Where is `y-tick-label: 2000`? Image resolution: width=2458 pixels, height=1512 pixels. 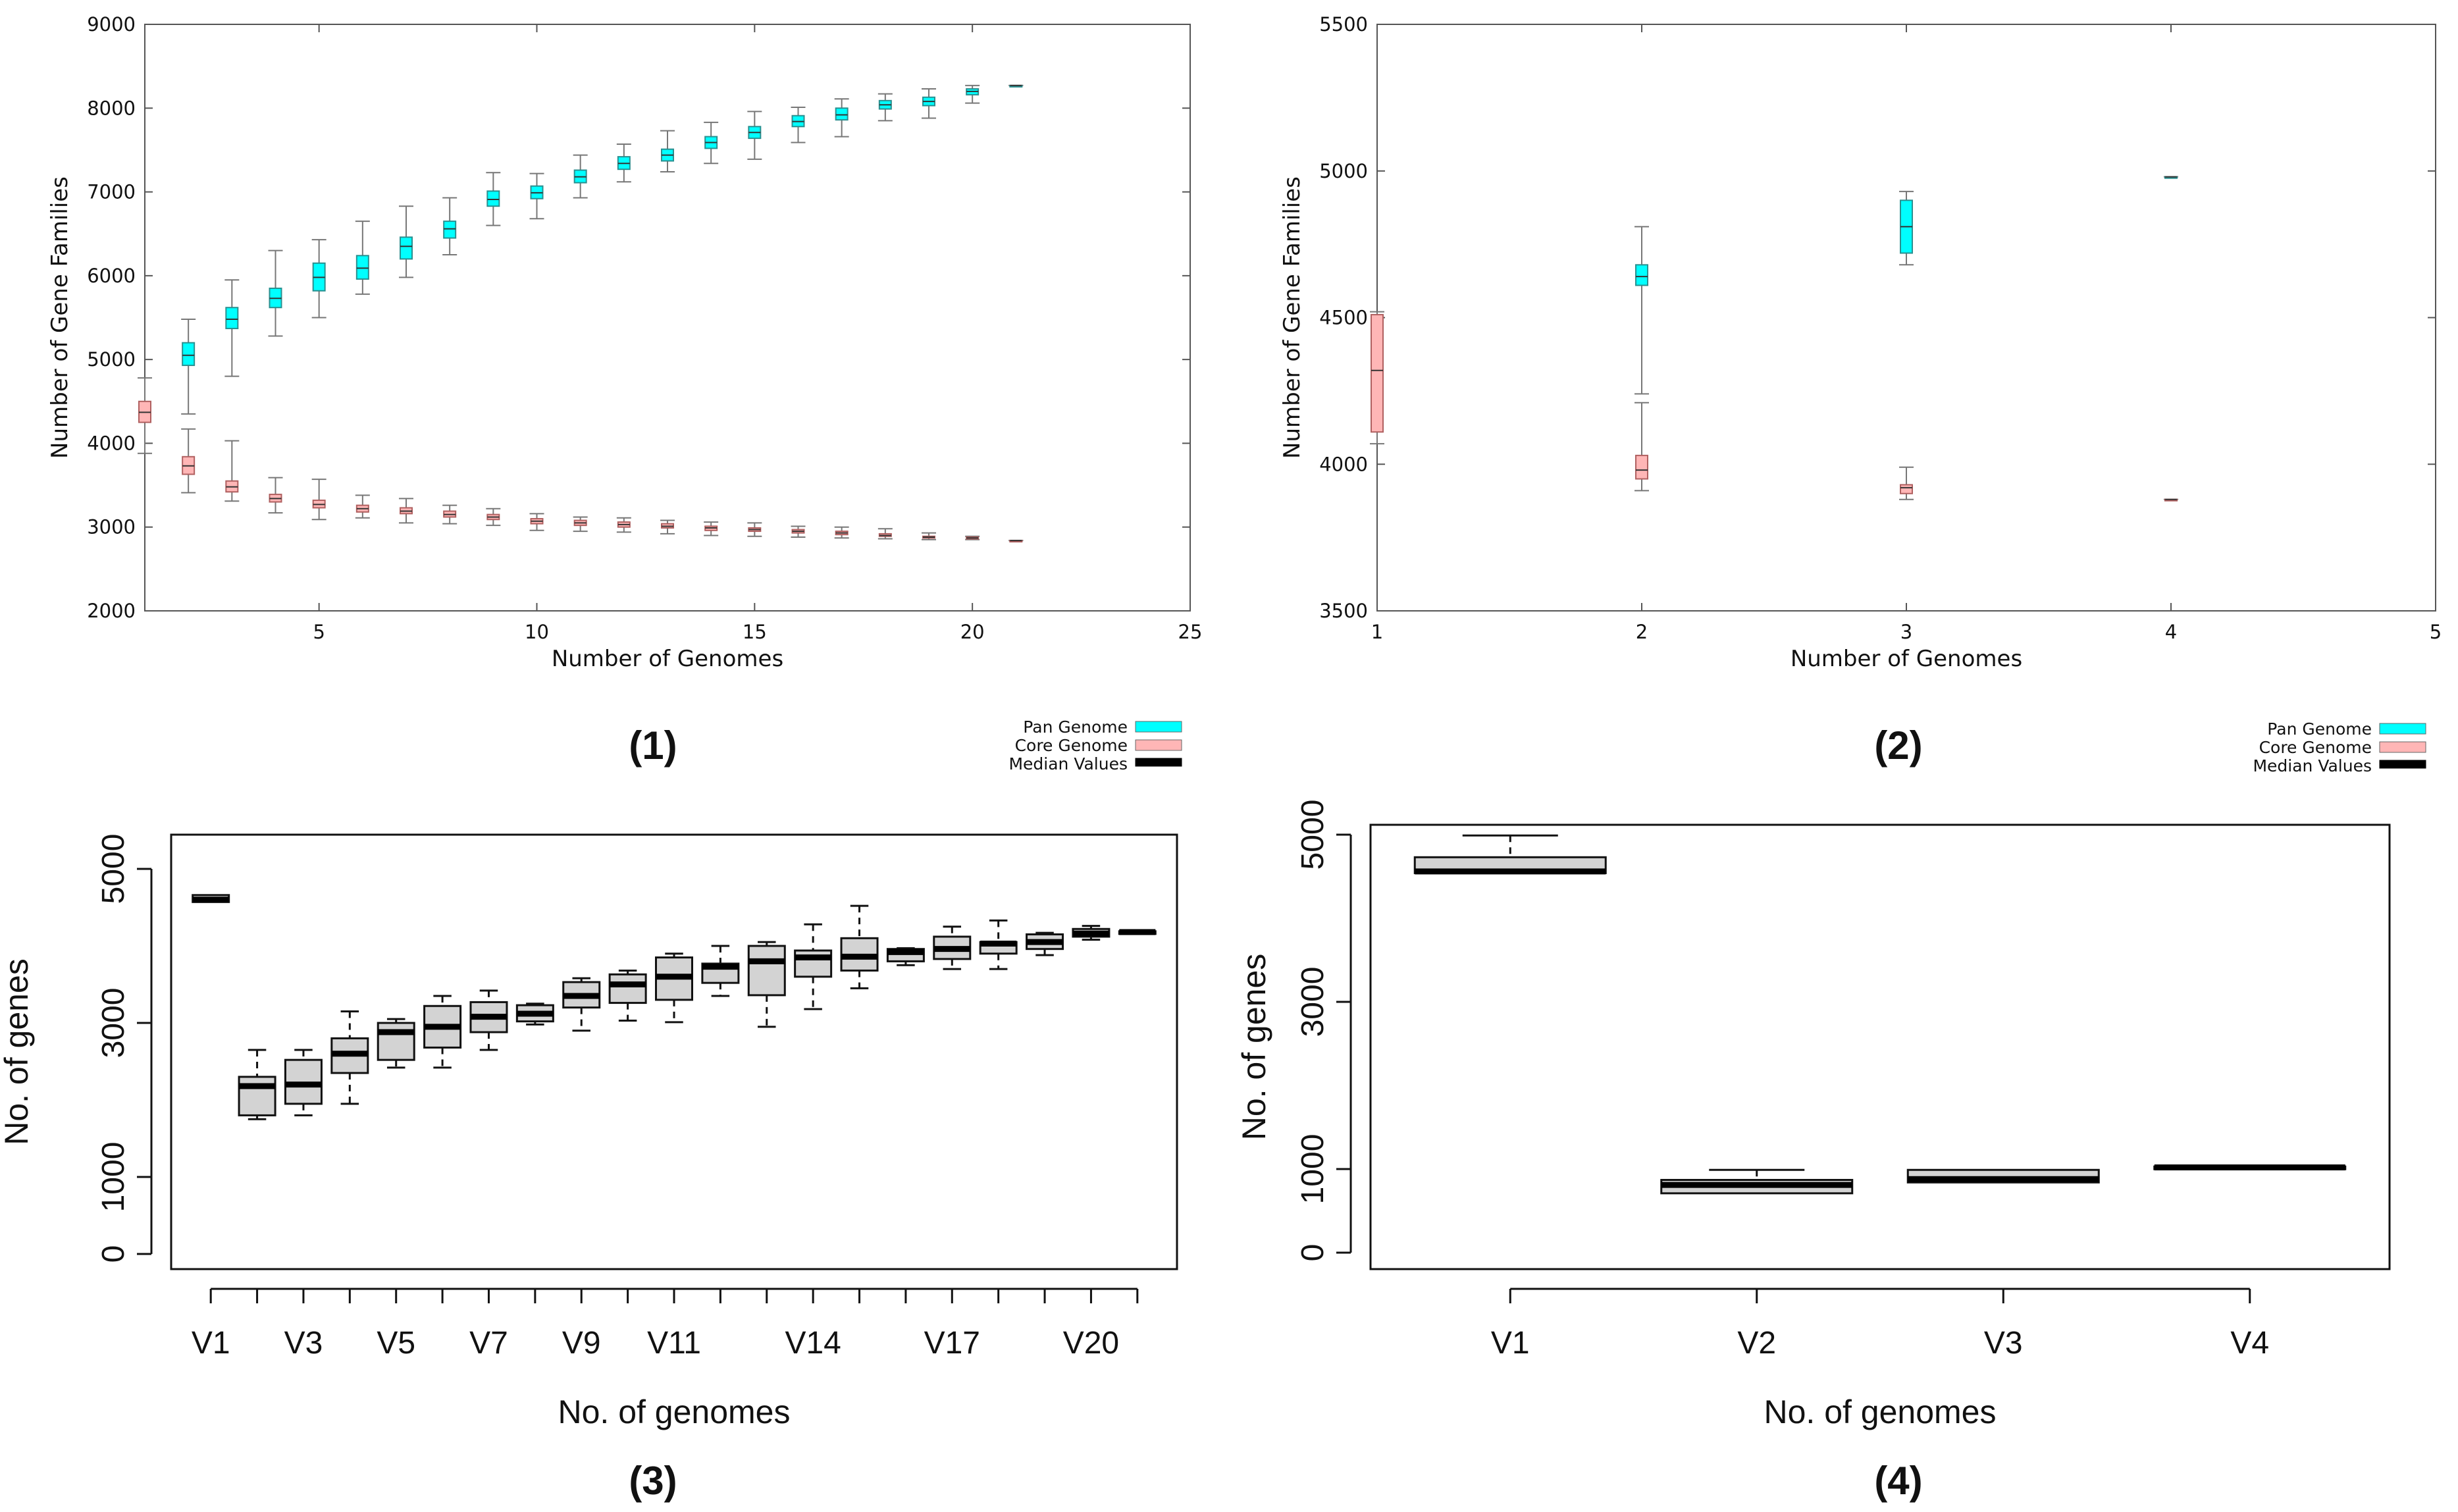
y-tick-label: 2000 is located at coordinates (112, 611).